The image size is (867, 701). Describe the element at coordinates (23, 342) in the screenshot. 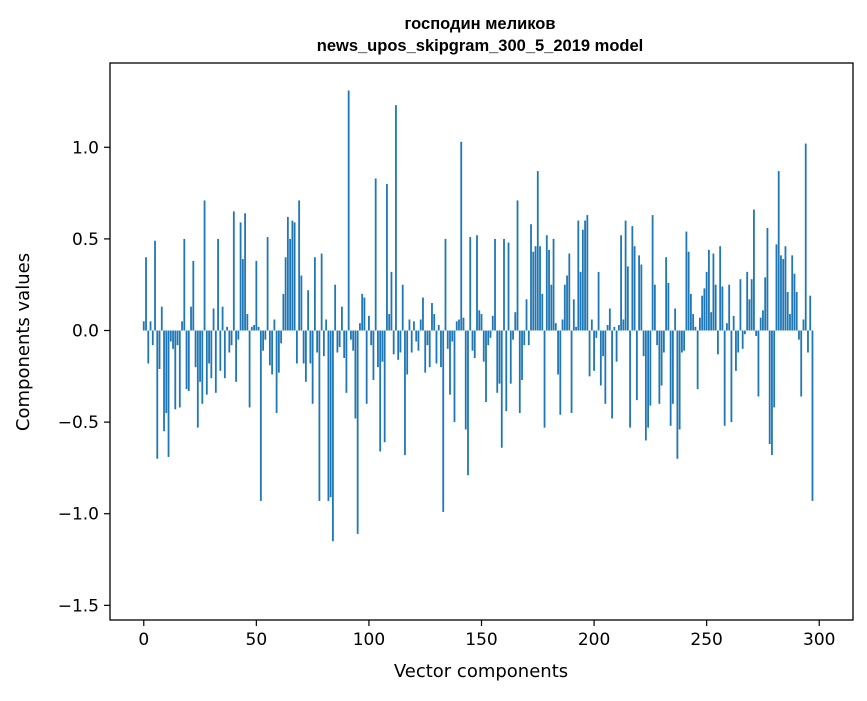

I see `y-axis-label: Components values` at that location.